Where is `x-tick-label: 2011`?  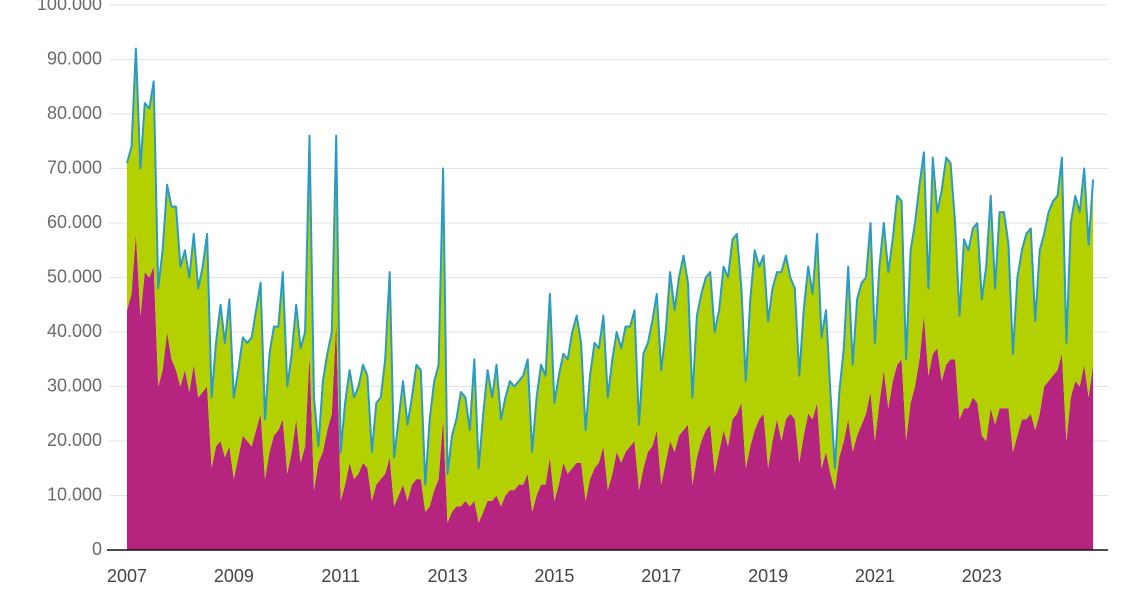 x-tick-label: 2011 is located at coordinates (340, 576).